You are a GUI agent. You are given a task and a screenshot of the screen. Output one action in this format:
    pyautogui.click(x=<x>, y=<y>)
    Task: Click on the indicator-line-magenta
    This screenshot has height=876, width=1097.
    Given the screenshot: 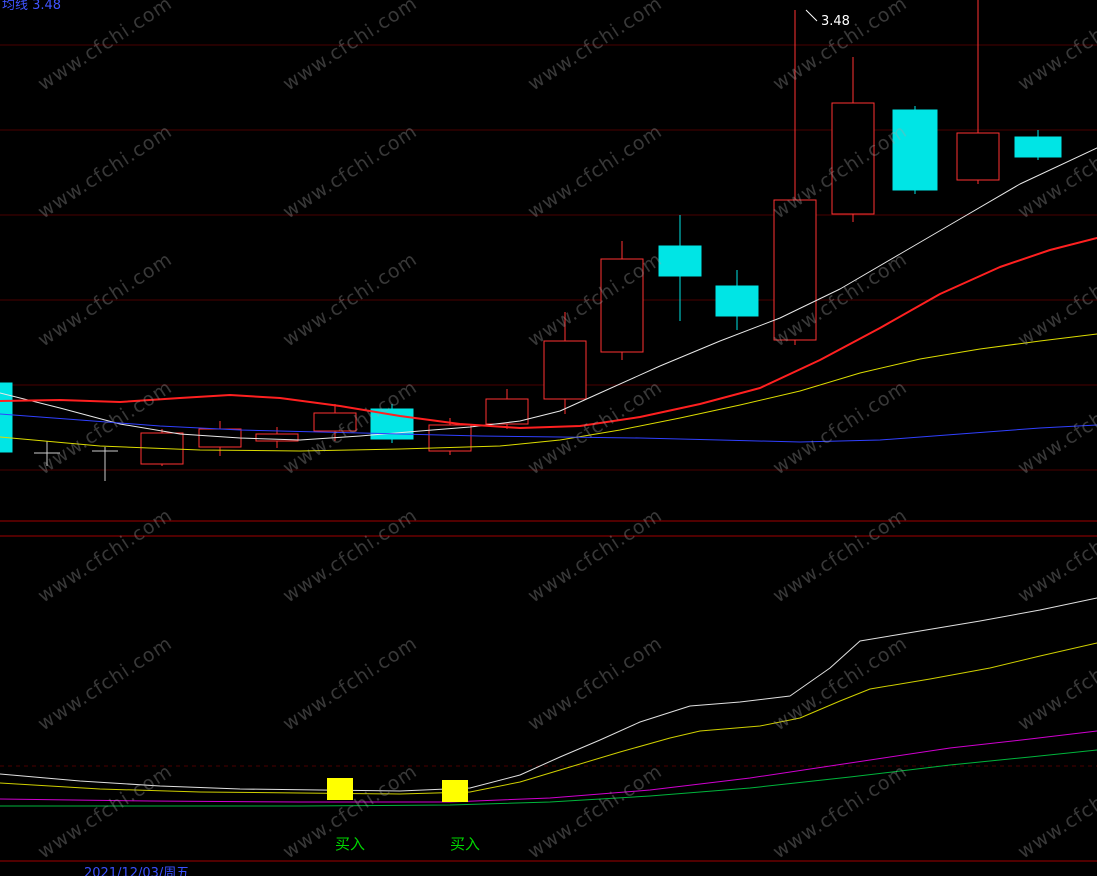 What is the action you would take?
    pyautogui.click(x=548, y=766)
    